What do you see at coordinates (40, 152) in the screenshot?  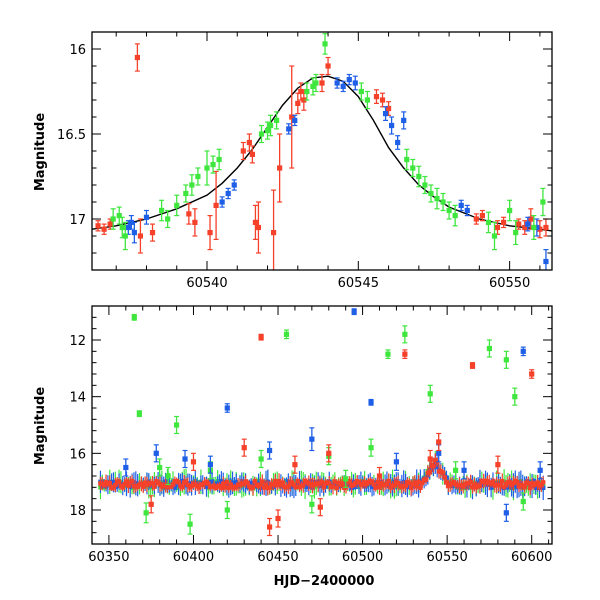 I see `top-y-axis-title: Magnitude` at bounding box center [40, 152].